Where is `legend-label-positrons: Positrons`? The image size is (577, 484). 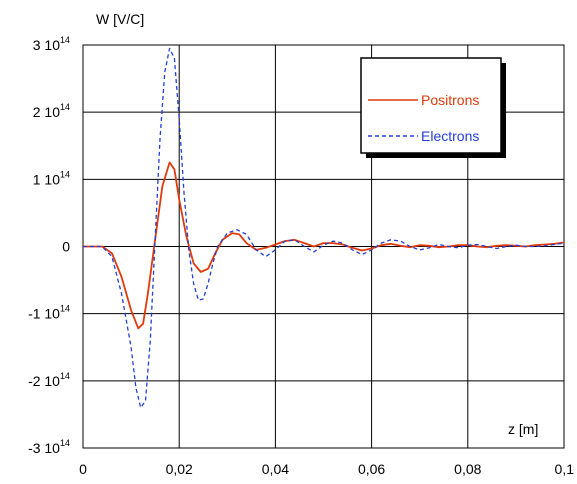 legend-label-positrons: Positrons is located at coordinates (450, 100).